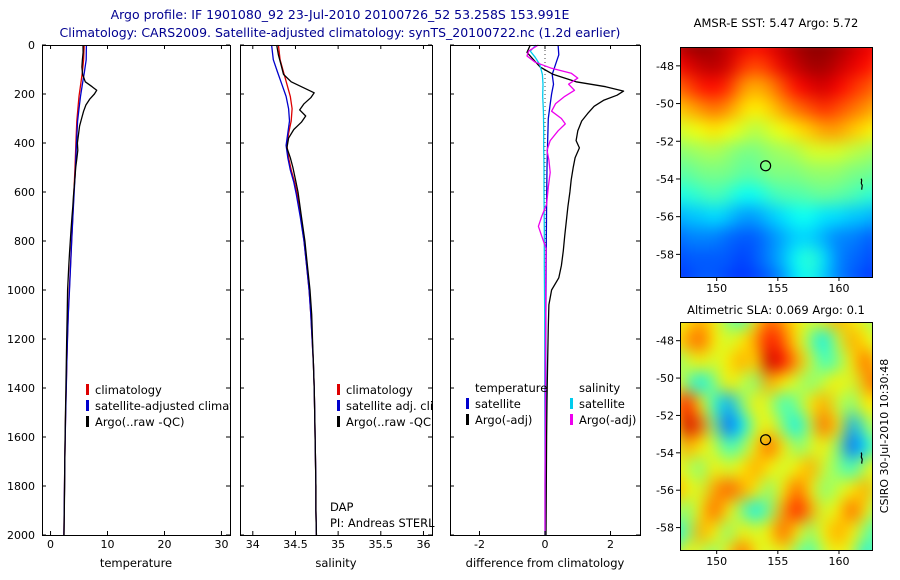  Describe the element at coordinates (108, 544) in the screenshot. I see `x-tick-label: 10` at that location.